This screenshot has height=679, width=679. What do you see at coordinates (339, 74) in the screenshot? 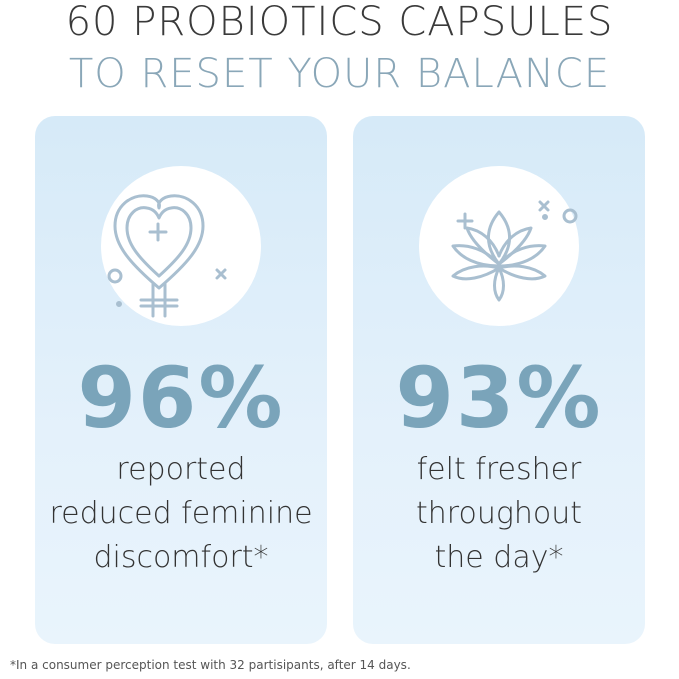
I see `headline-line-2: TO RESET YOUR BALANCE` at bounding box center [339, 74].